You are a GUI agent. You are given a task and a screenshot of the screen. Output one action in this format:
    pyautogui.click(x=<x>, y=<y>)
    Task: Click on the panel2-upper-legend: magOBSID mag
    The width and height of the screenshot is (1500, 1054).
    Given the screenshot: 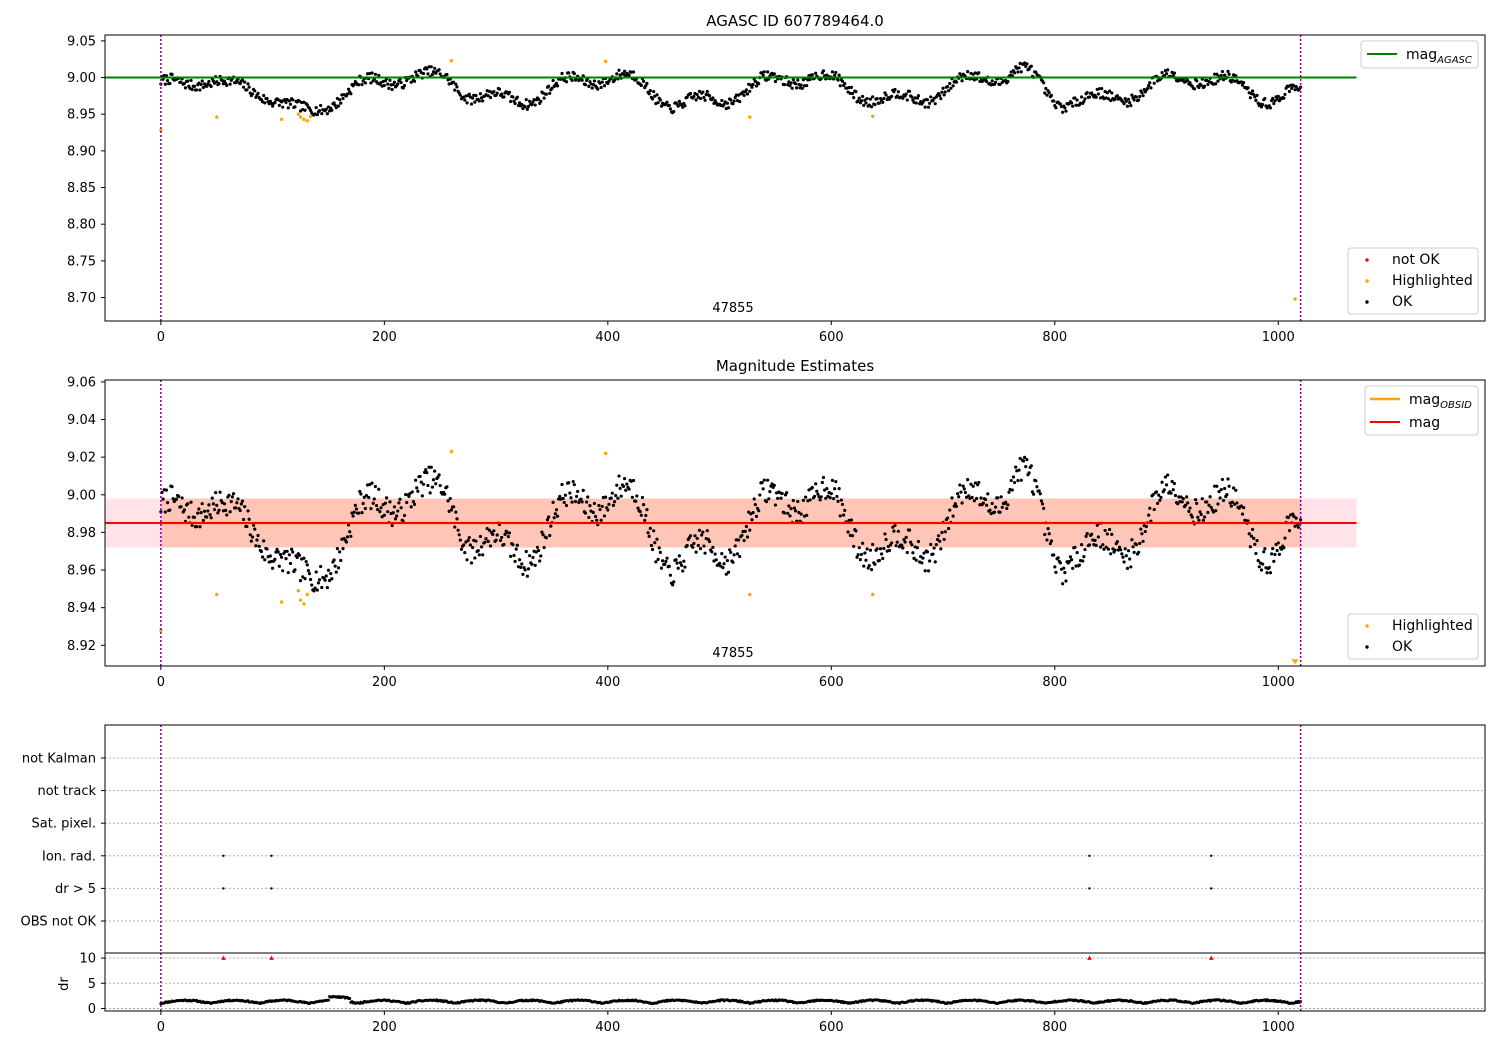 What is the action you would take?
    pyautogui.click(x=1421, y=410)
    